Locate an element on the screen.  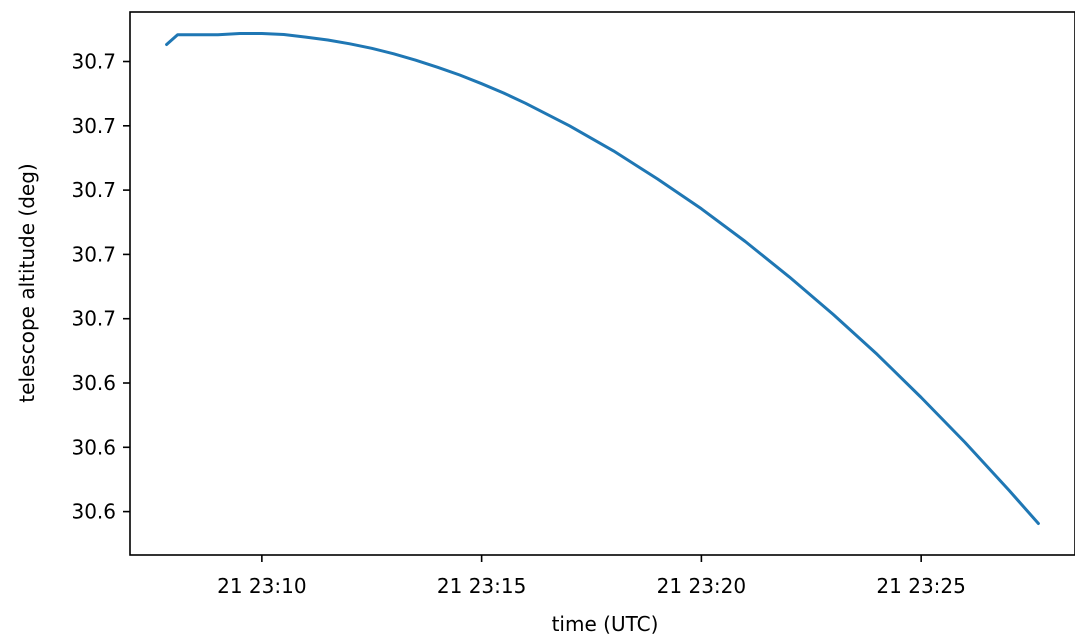
y-axis-ticks: 30.7 30.7 30.7 30.7 30.7 30.6 30.6 30.6 is located at coordinates (100, 287).